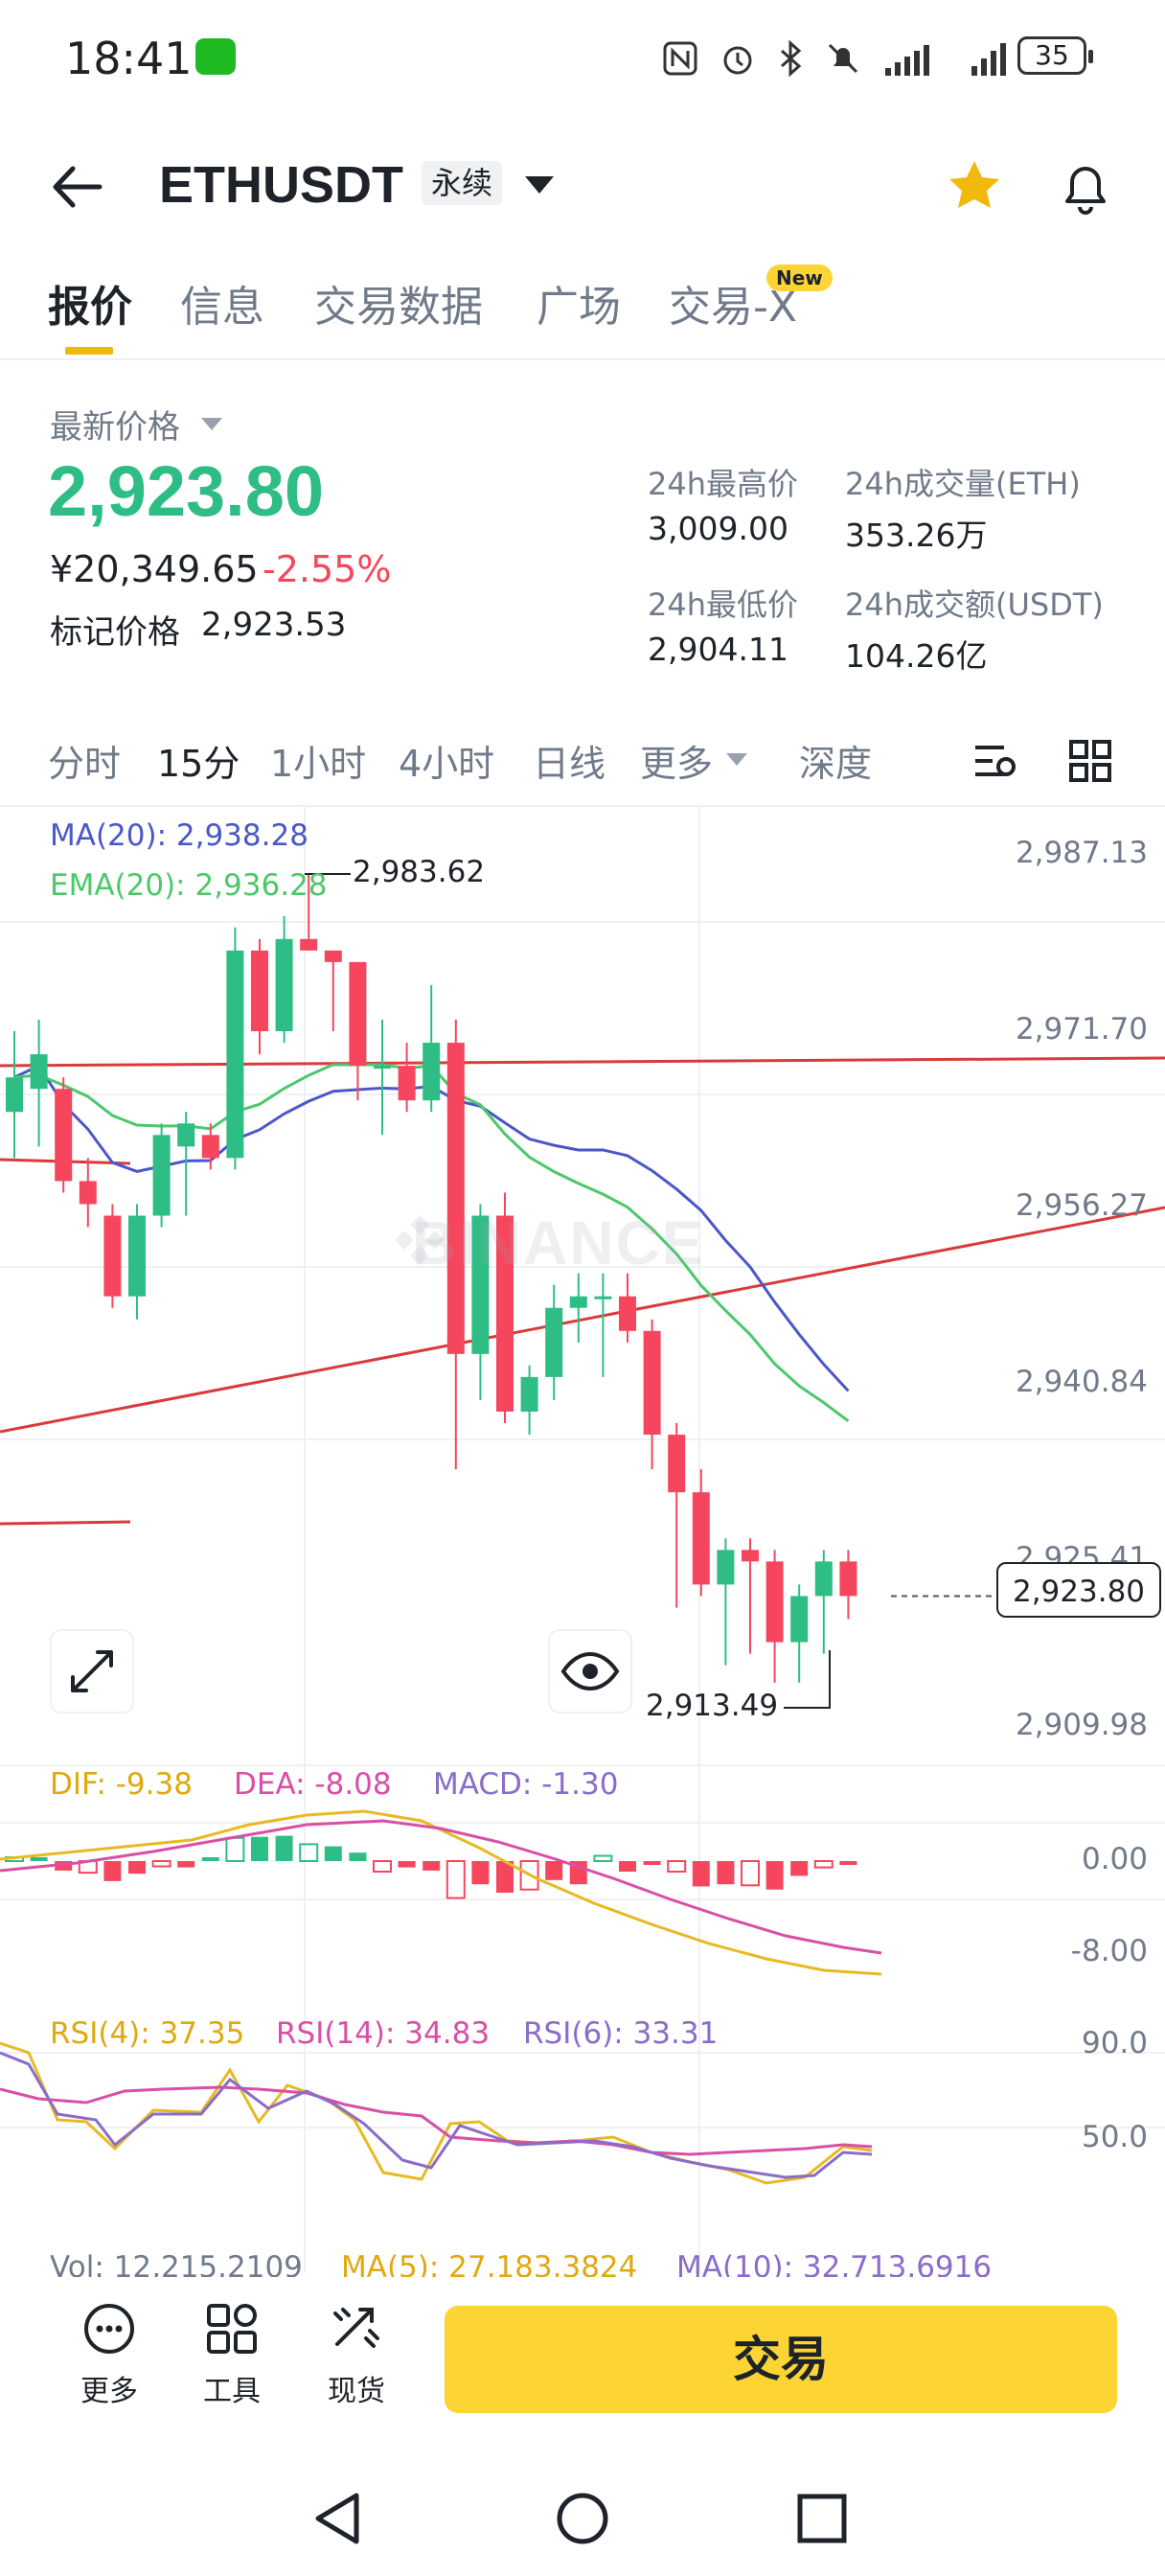  Describe the element at coordinates (176, 2265) in the screenshot. I see `vol-legend: Vol: 12,215.2109` at that location.